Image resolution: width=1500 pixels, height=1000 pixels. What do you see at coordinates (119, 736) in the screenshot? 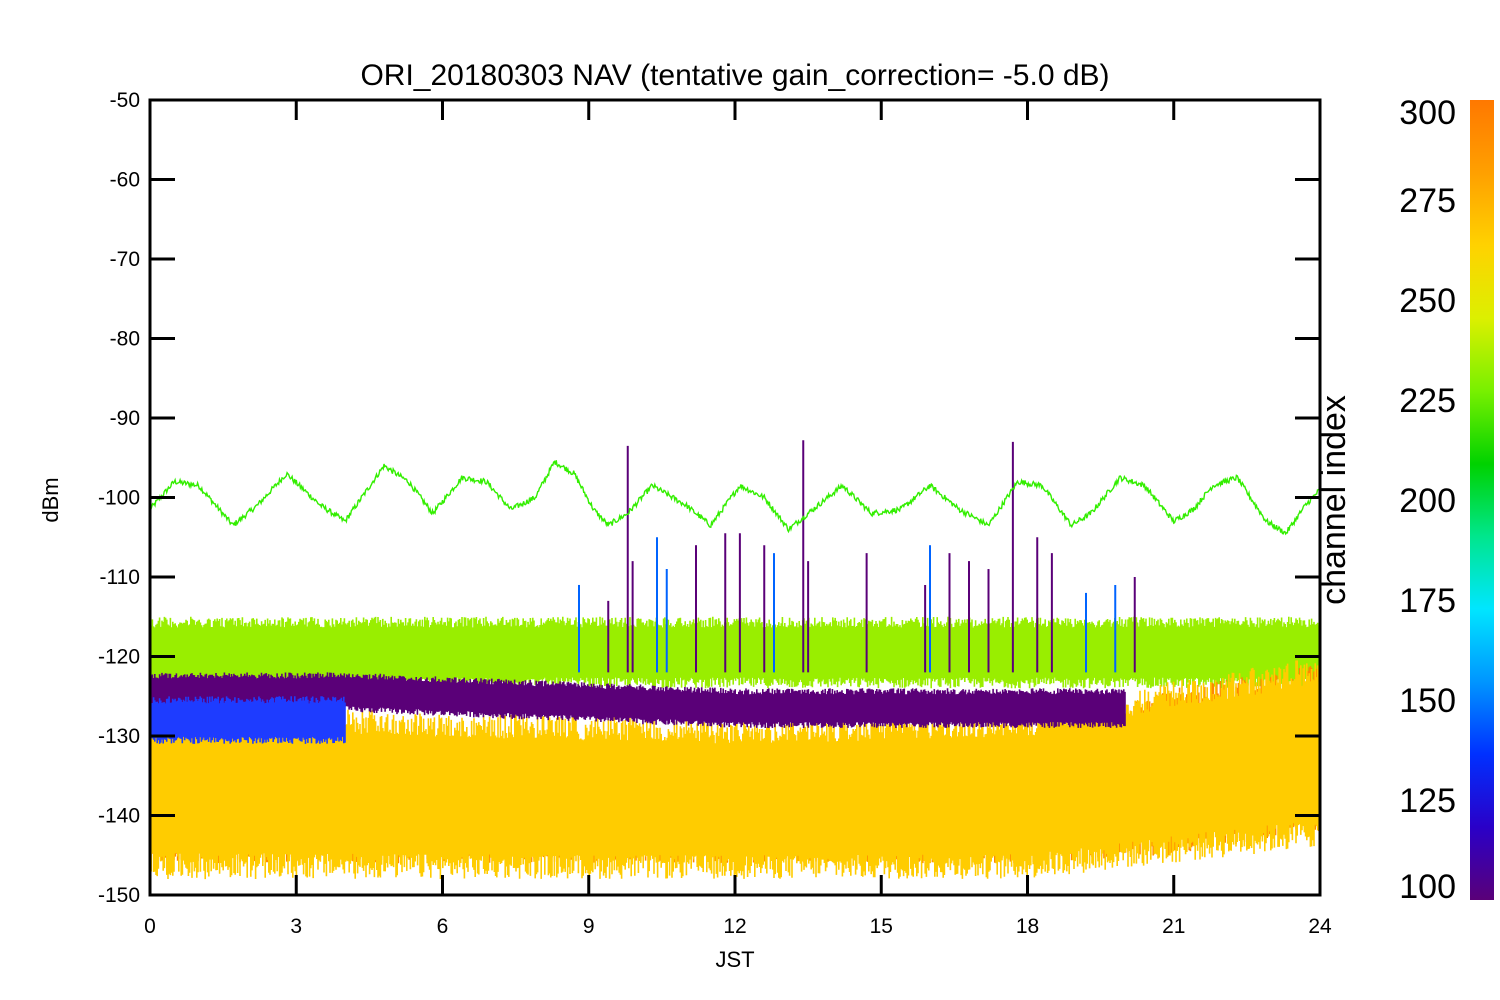
I see `y-tick-label-8: -130` at bounding box center [119, 736].